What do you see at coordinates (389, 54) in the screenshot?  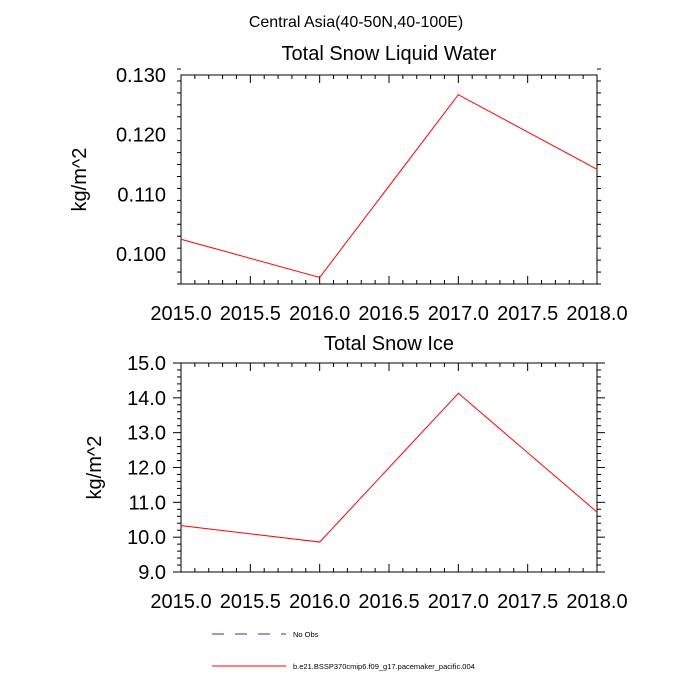 I see `chart-title: Total Snow Liquid Water` at bounding box center [389, 54].